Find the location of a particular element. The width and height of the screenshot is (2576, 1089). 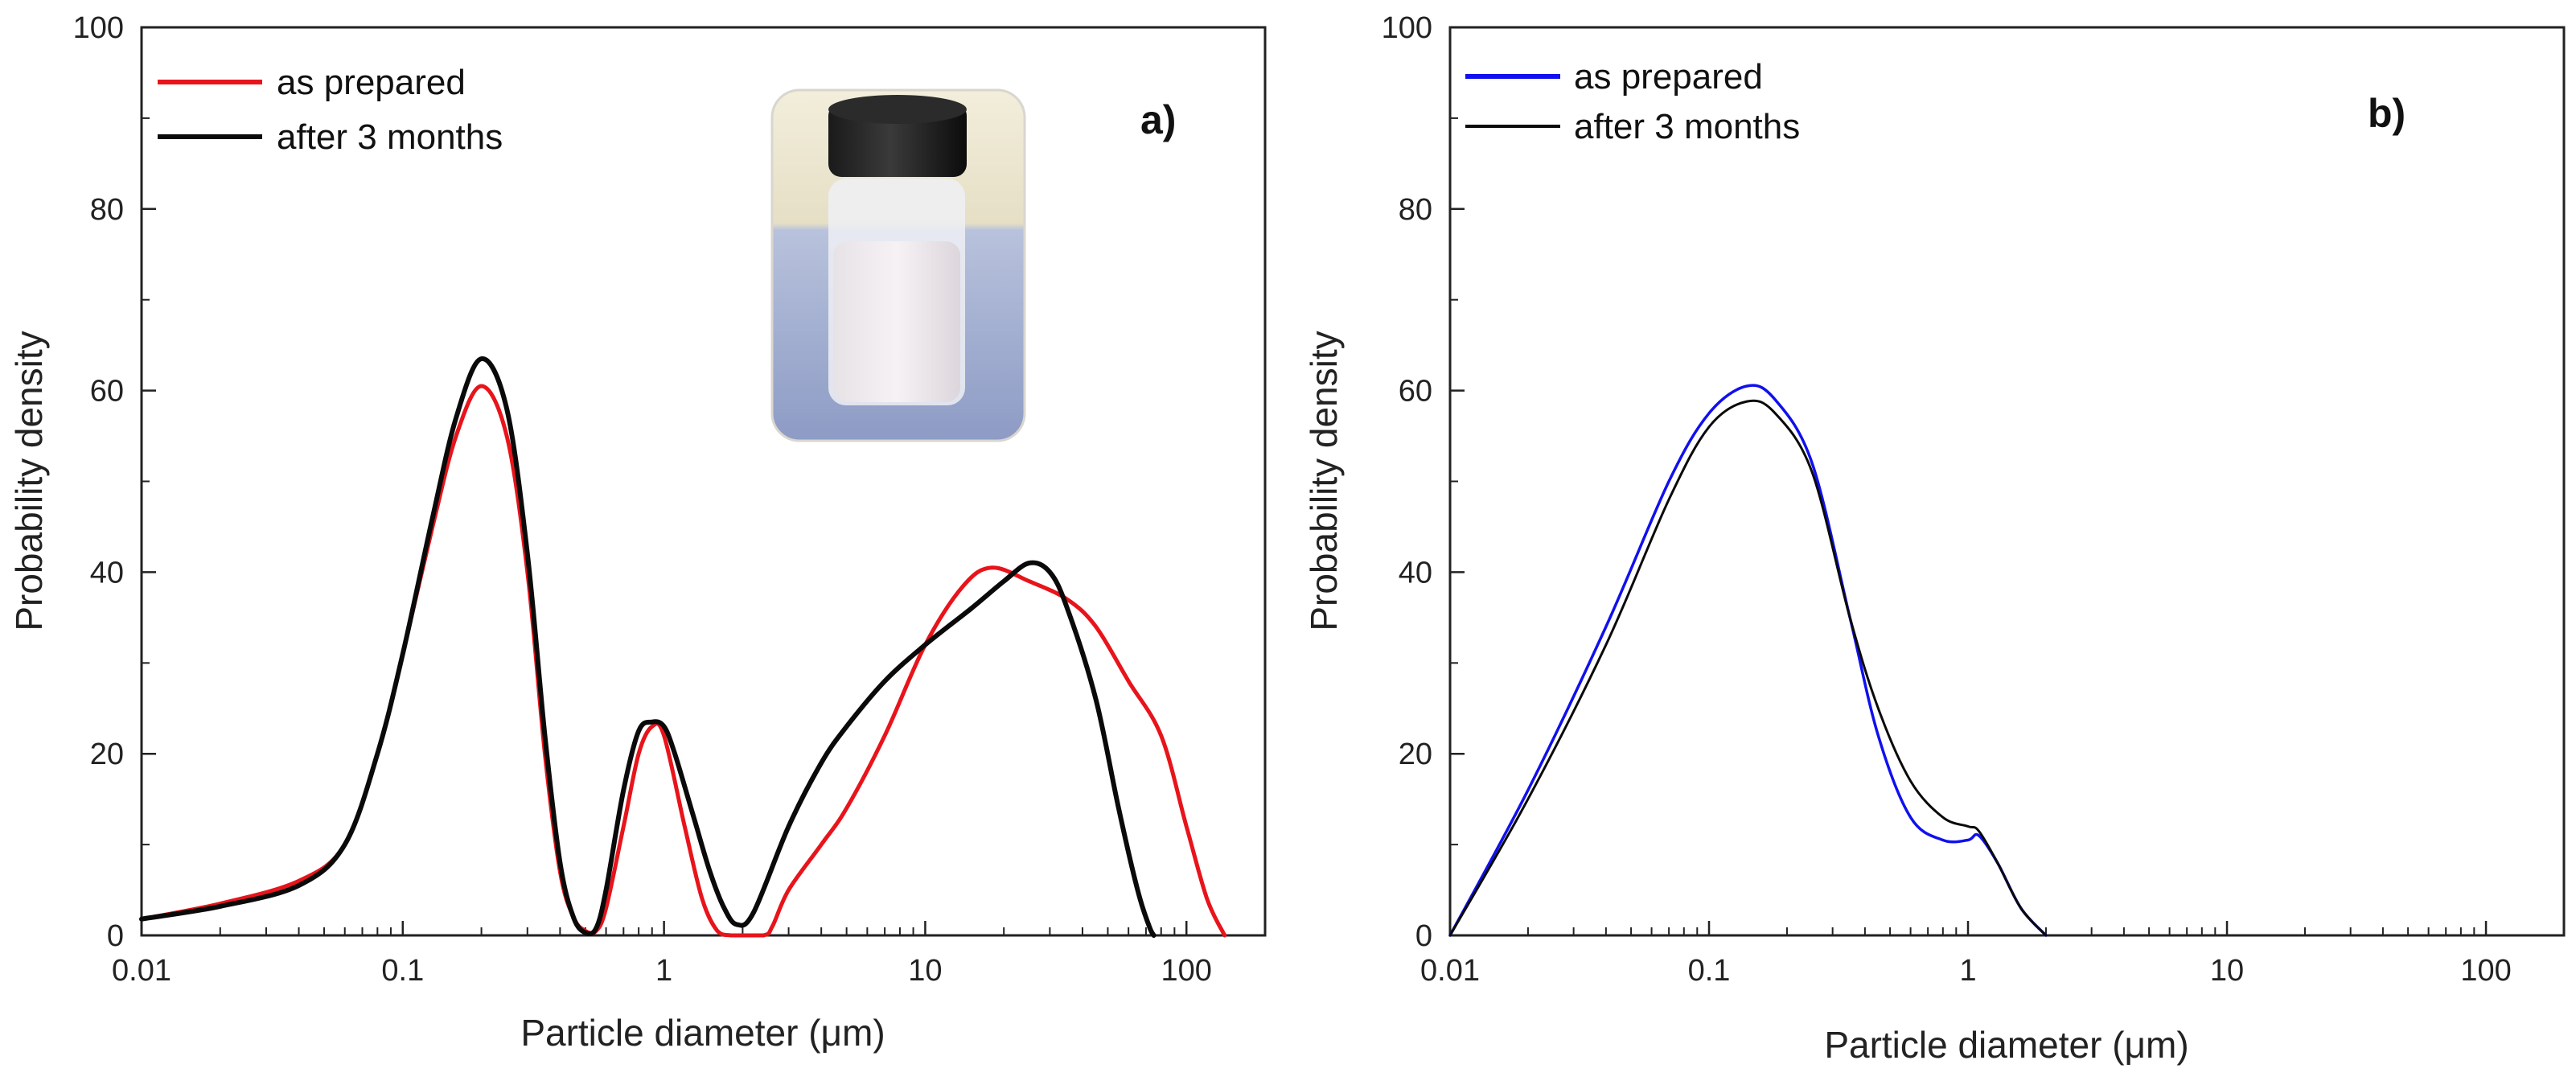

vial-liquid is located at coordinates (896, 321).